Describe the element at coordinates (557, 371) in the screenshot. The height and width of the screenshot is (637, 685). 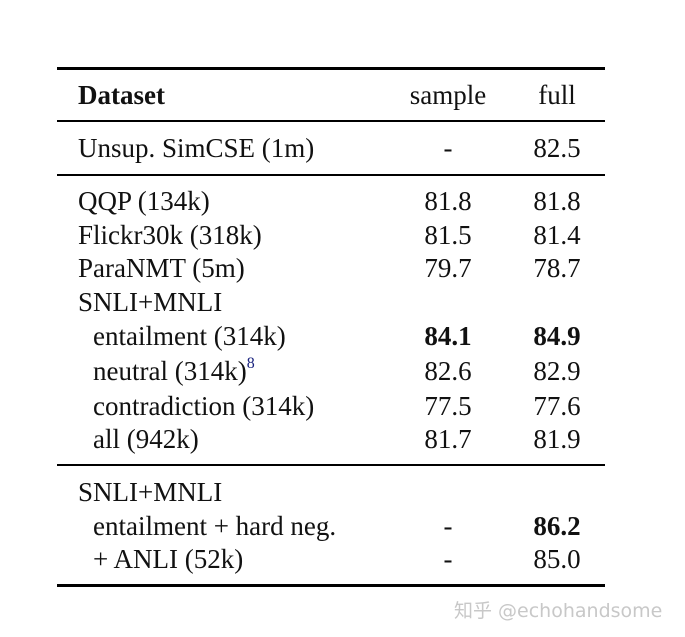
I see `row-full: 82.9` at that location.